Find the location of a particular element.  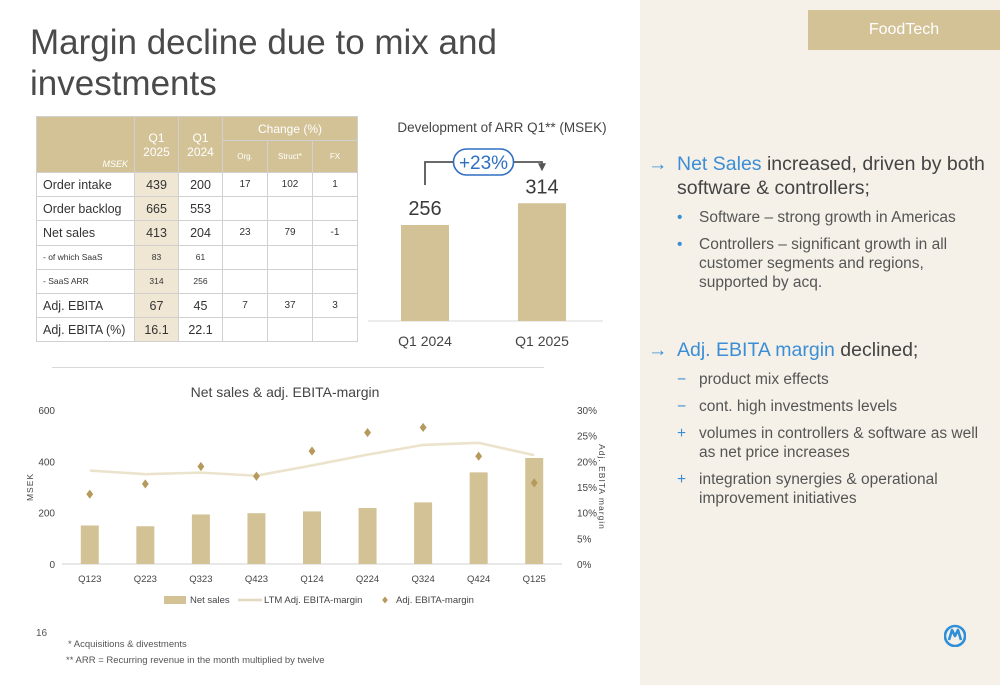

main-point-text: Adj. EBITA margin declined; is located at coordinates (797, 350).